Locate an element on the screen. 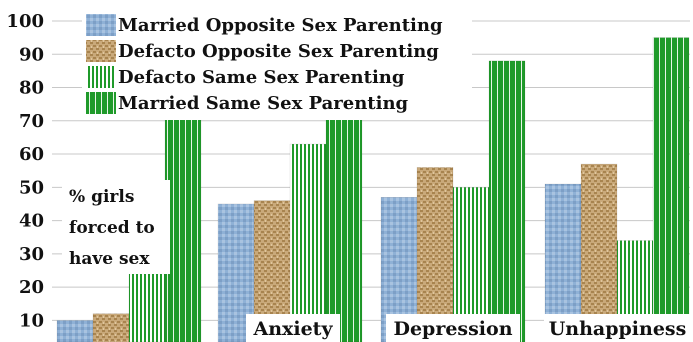  y-tick-label: 30 is located at coordinates (31, 254).